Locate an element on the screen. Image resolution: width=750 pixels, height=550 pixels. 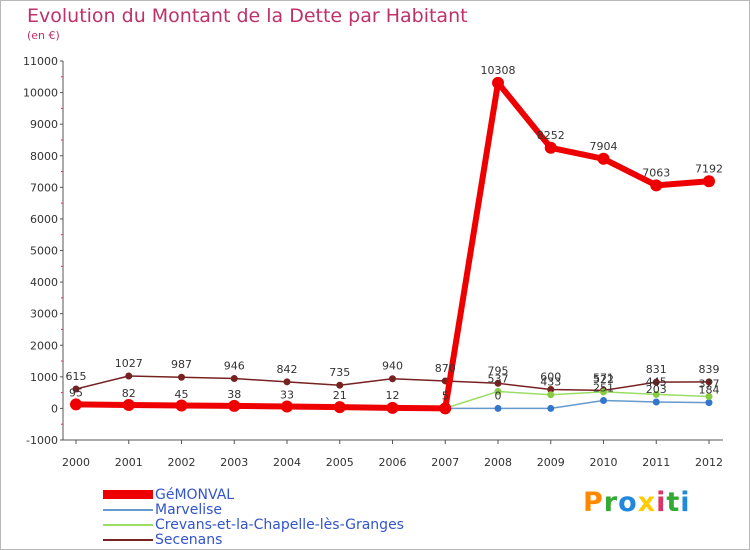
y-tick-label: 1000 is located at coordinates (44, 377).